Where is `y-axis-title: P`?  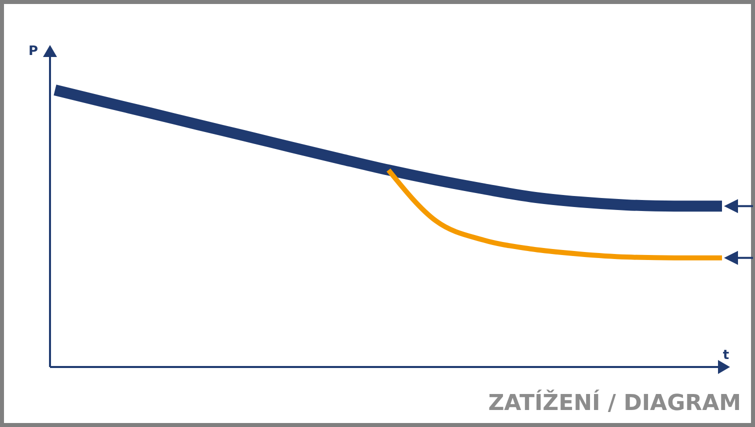 y-axis-title: P is located at coordinates (33, 51).